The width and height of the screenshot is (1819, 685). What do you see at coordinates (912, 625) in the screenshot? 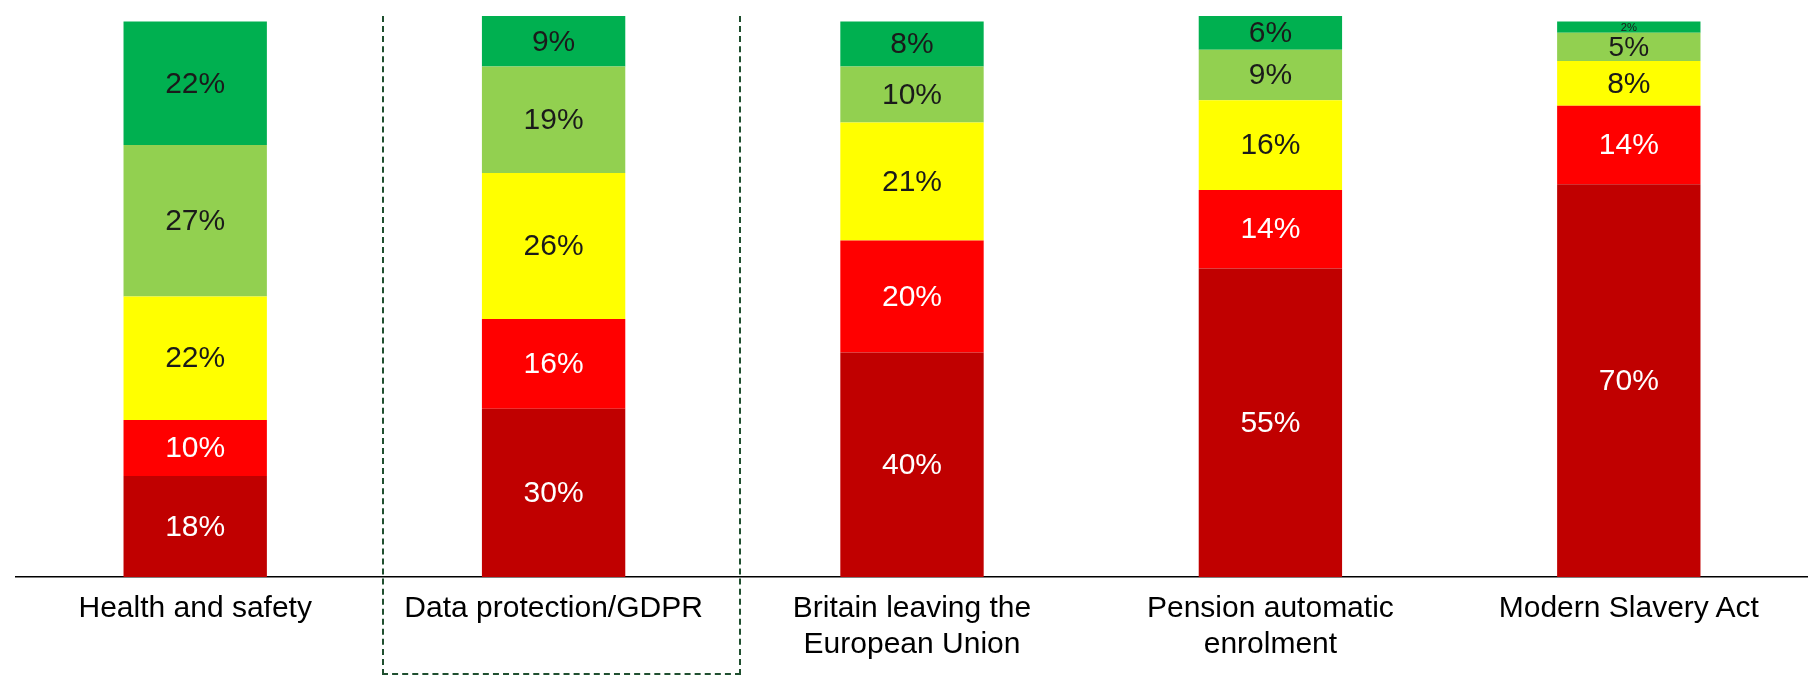
I see `x-tick-label: Britain leaving the European Union` at bounding box center [912, 625].